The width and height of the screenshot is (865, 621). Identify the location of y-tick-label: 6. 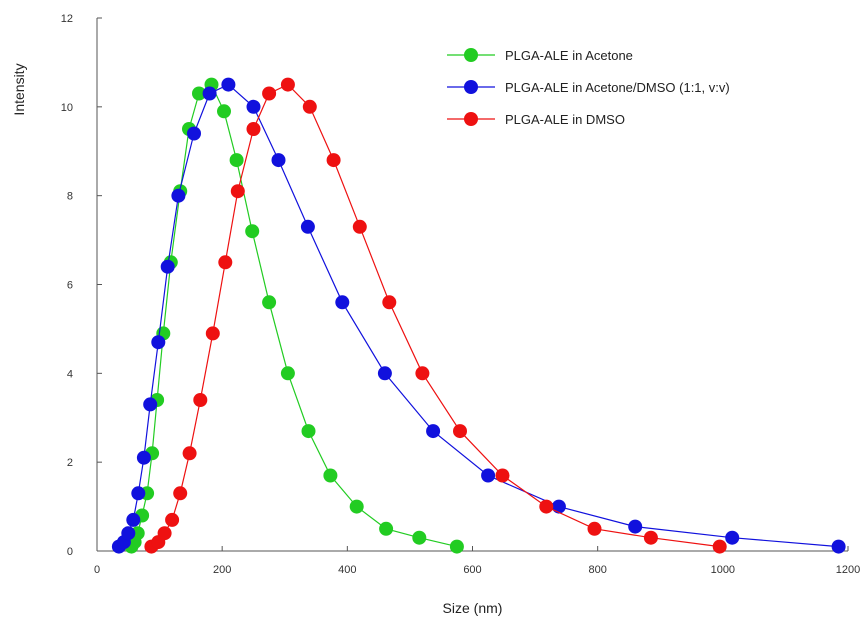
(70, 286).